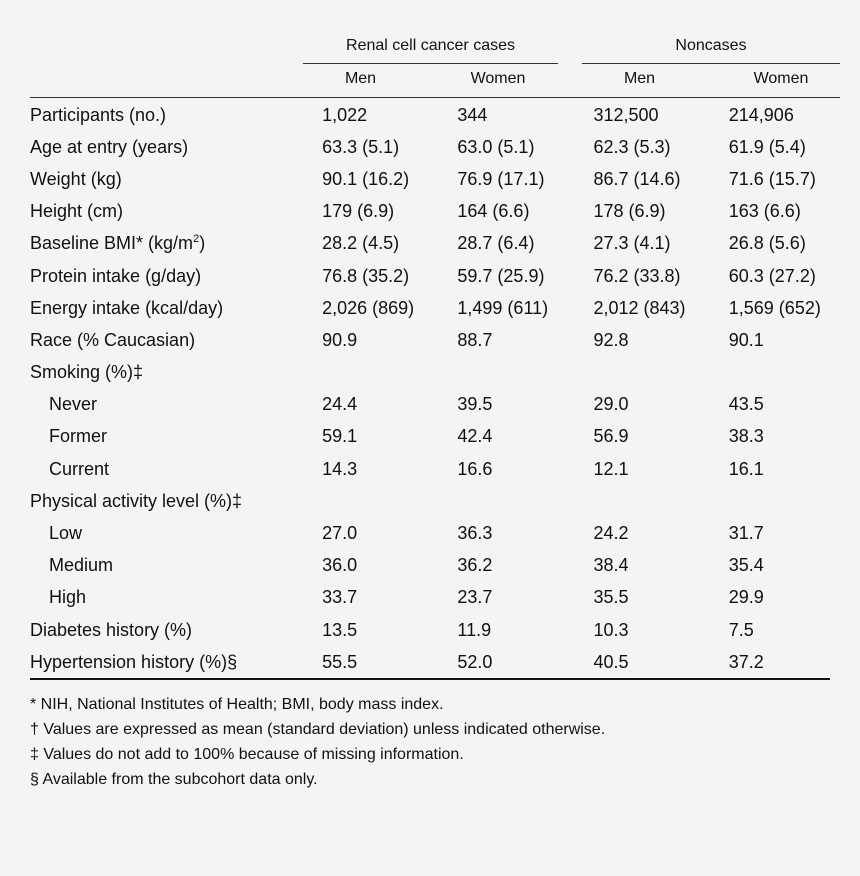 The width and height of the screenshot is (860, 876). What do you see at coordinates (475, 468) in the screenshot?
I see `table-cell: 16.6` at bounding box center [475, 468].